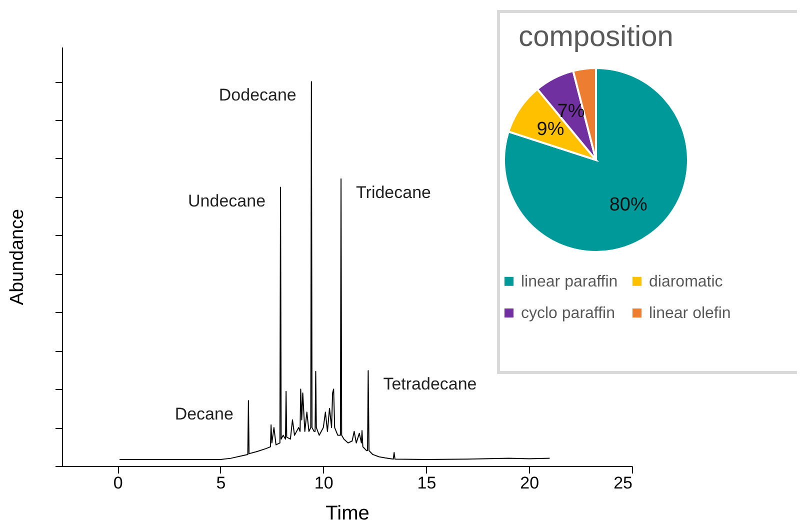  I want to click on data-label: 9%, so click(550, 129).